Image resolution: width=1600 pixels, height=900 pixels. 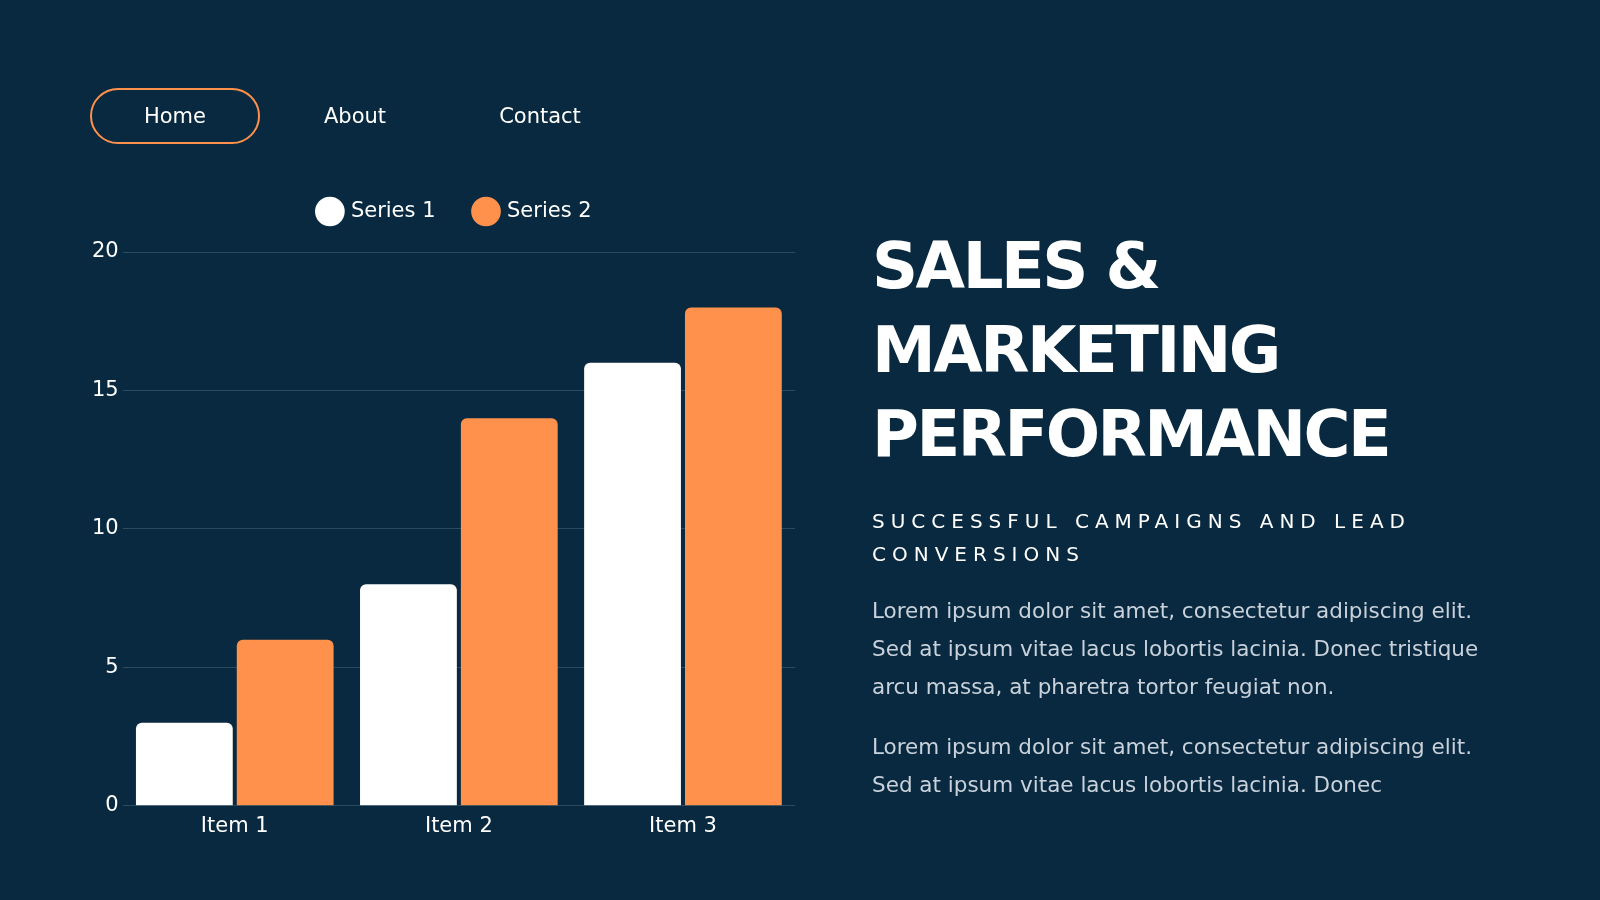 What do you see at coordinates (458, 824) in the screenshot?
I see `x-tick-label: Item 2` at bounding box center [458, 824].